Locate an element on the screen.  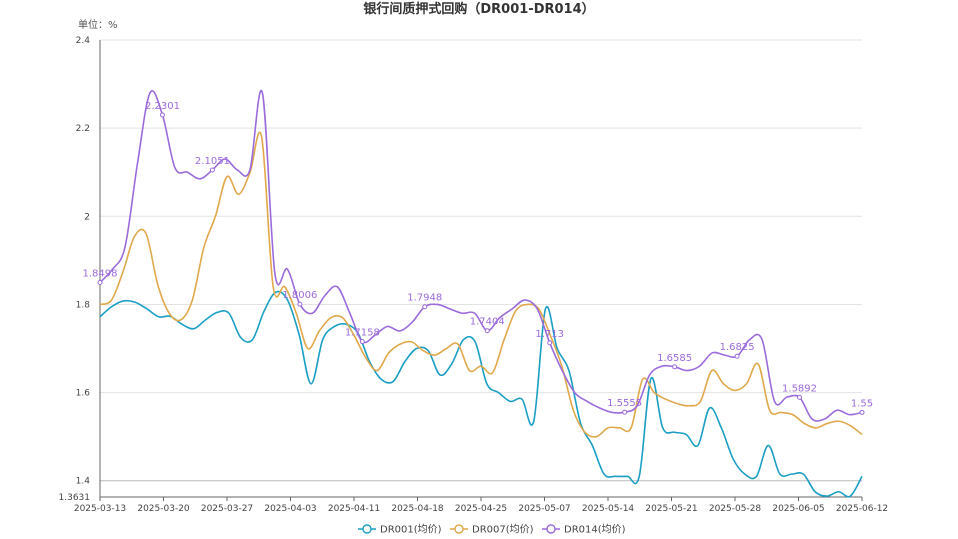
chart-title: 银行间质押式回购（DR001-DR014） is located at coordinates (478, 9).